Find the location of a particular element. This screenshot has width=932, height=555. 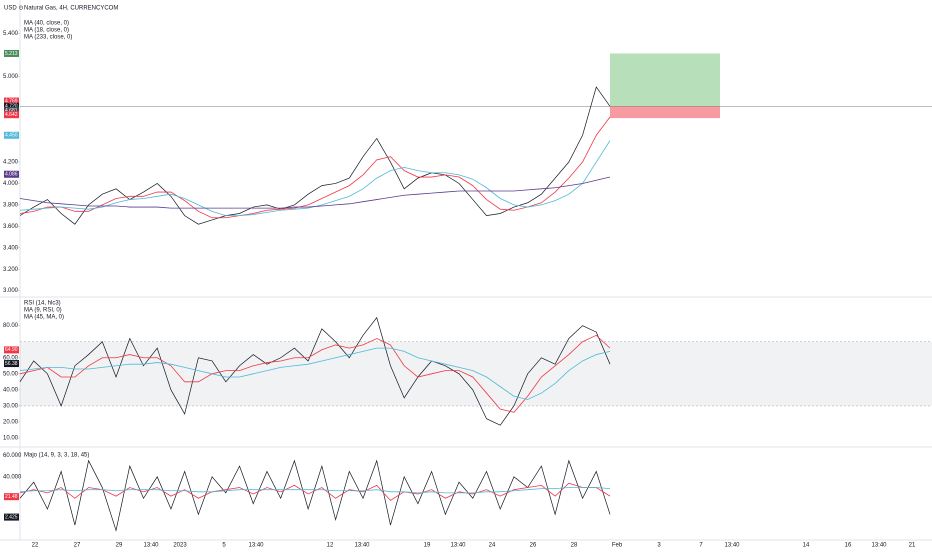

stop-zone is located at coordinates (665, 112).